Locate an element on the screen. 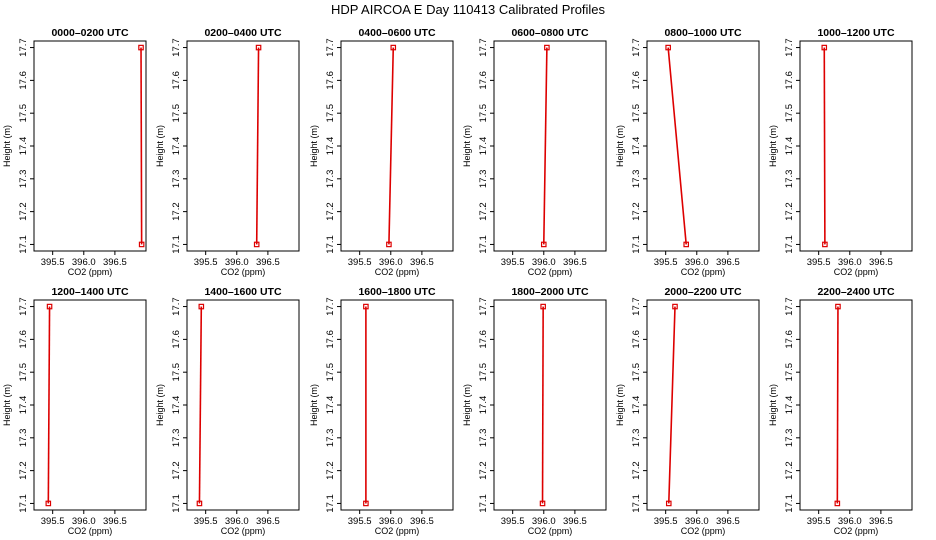  y-tick-label: 17.1 is located at coordinates (330, 503).